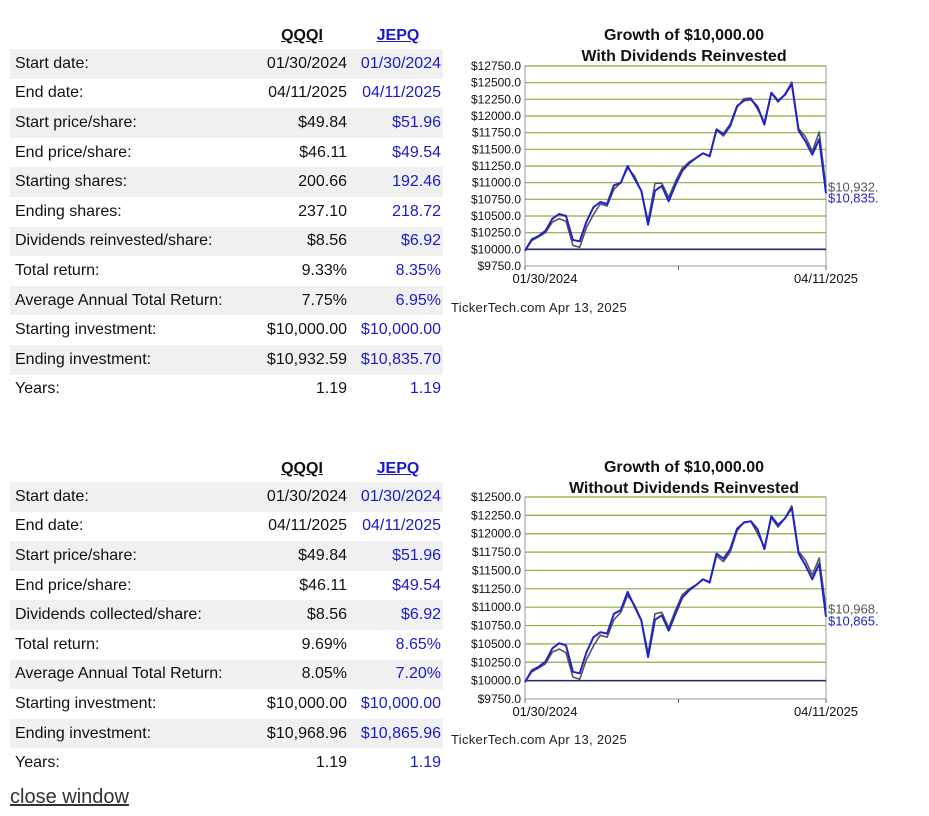  I want to click on stats-row: End date: 04/11/2025 04/11/2025, so click(226, 94).